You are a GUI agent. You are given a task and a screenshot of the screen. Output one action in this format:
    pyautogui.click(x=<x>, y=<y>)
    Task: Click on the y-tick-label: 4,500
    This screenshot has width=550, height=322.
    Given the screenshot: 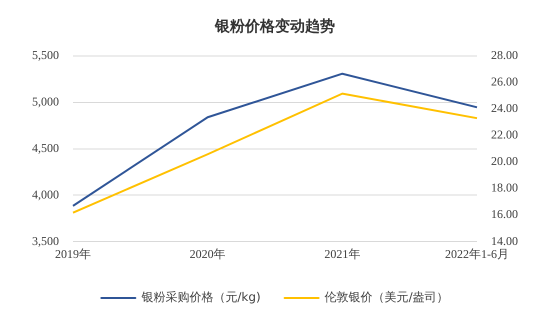 What is the action you would take?
    pyautogui.click(x=45, y=147)
    